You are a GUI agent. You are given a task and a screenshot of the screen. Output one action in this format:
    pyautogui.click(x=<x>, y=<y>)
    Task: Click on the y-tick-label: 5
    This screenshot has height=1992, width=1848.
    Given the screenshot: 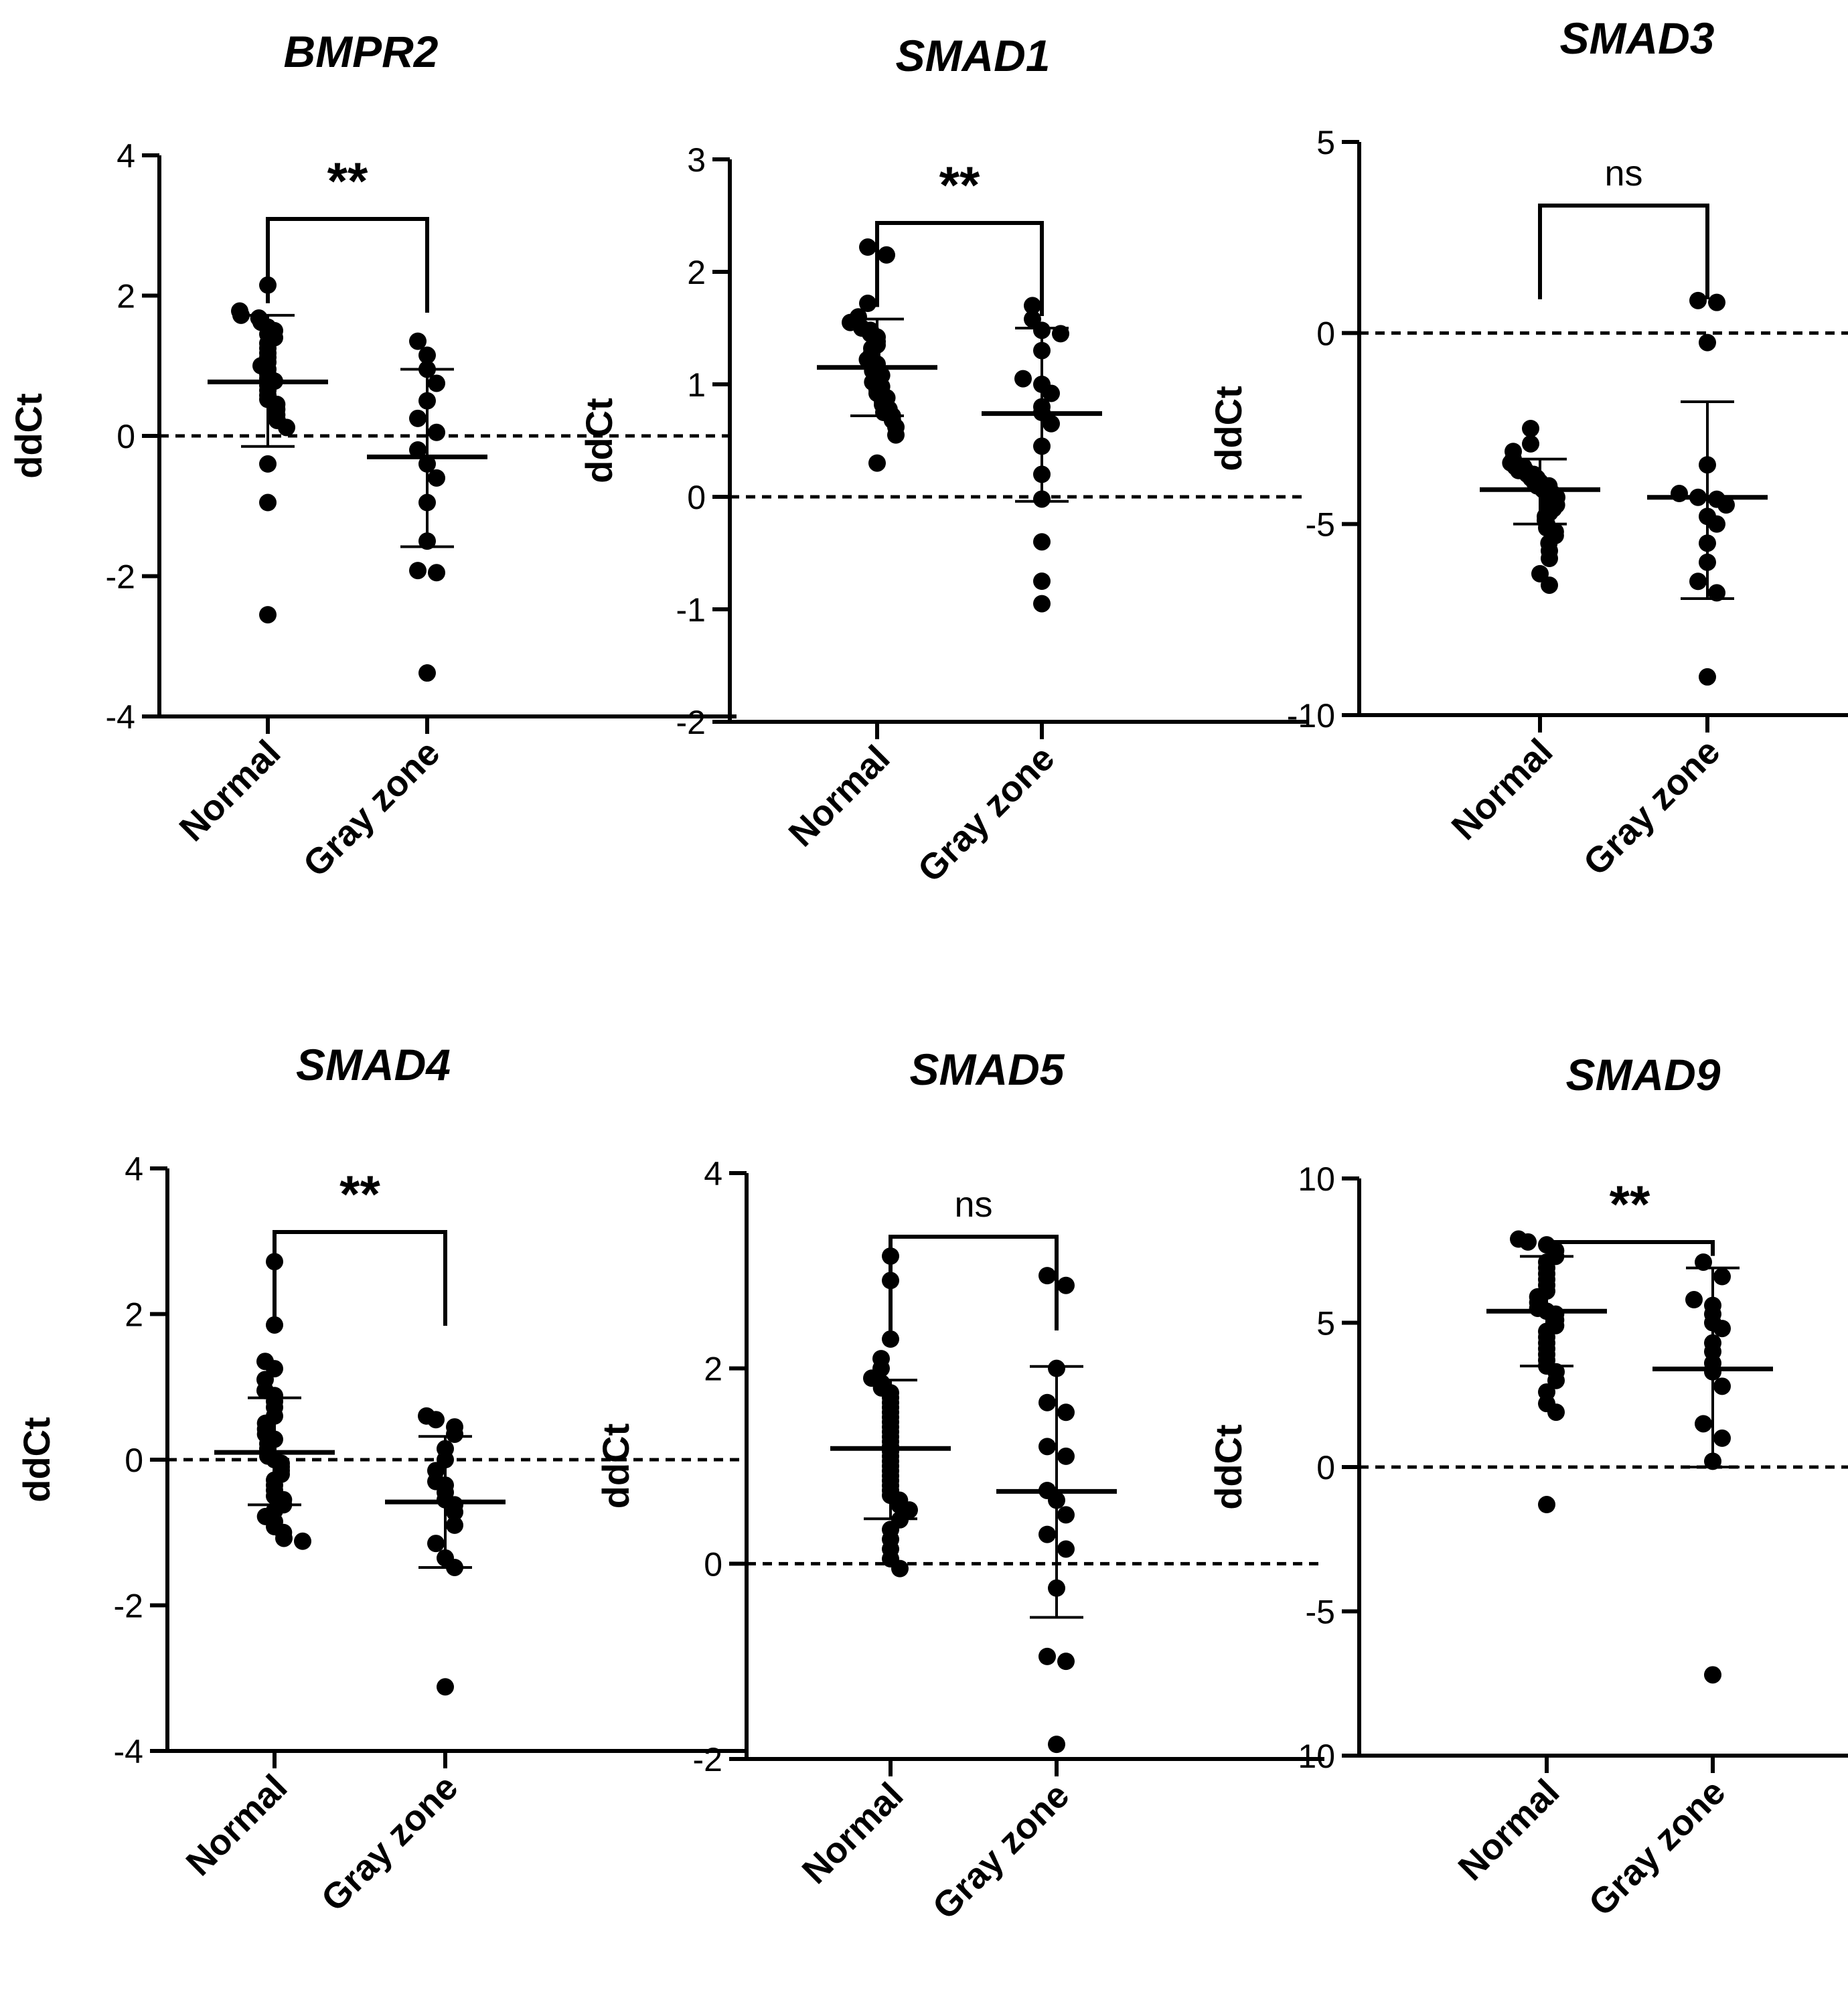 What is the action you would take?
    pyautogui.click(x=1325, y=142)
    